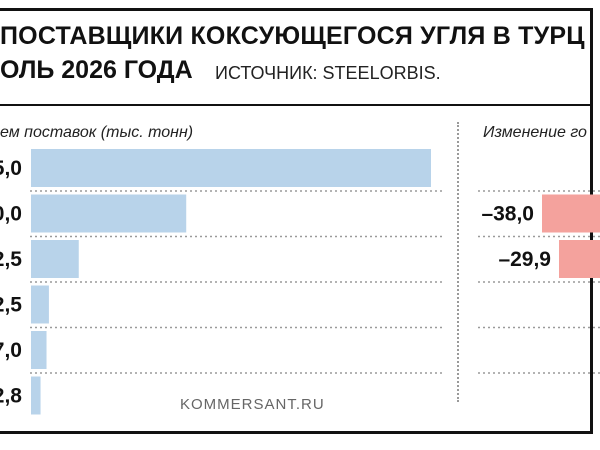 The image size is (600, 450). I want to click on volume-value-label-5: 7,0, so click(11, 350).